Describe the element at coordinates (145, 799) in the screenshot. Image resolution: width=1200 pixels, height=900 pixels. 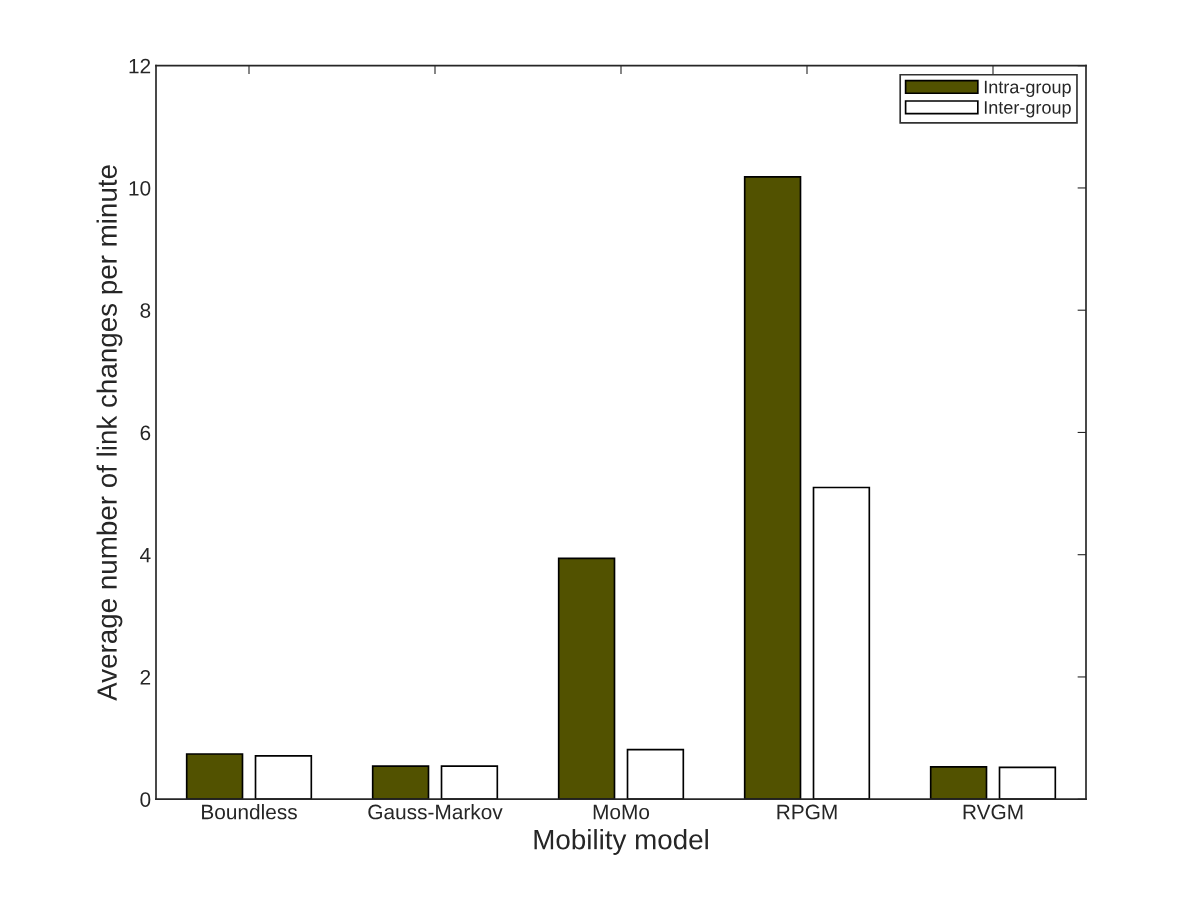
I see `y-tick-label: 0` at that location.